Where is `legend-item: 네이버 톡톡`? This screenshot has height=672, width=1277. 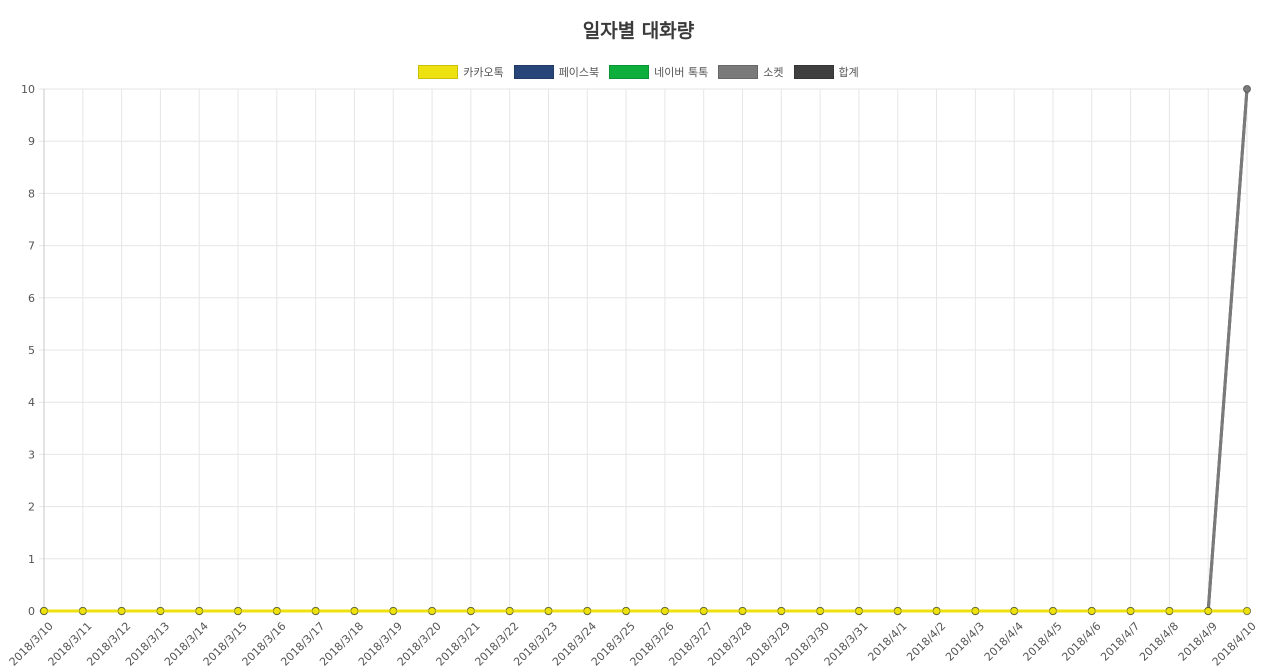 legend-item: 네이버 톡톡 is located at coordinates (658, 72).